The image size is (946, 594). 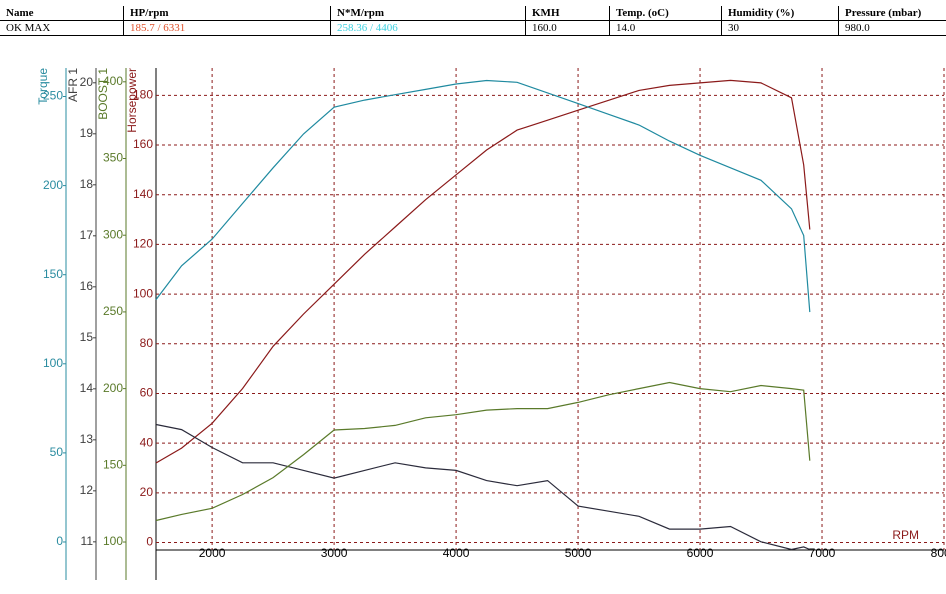 I want to click on header-cell: Pressure (mbar), so click(x=892, y=13).